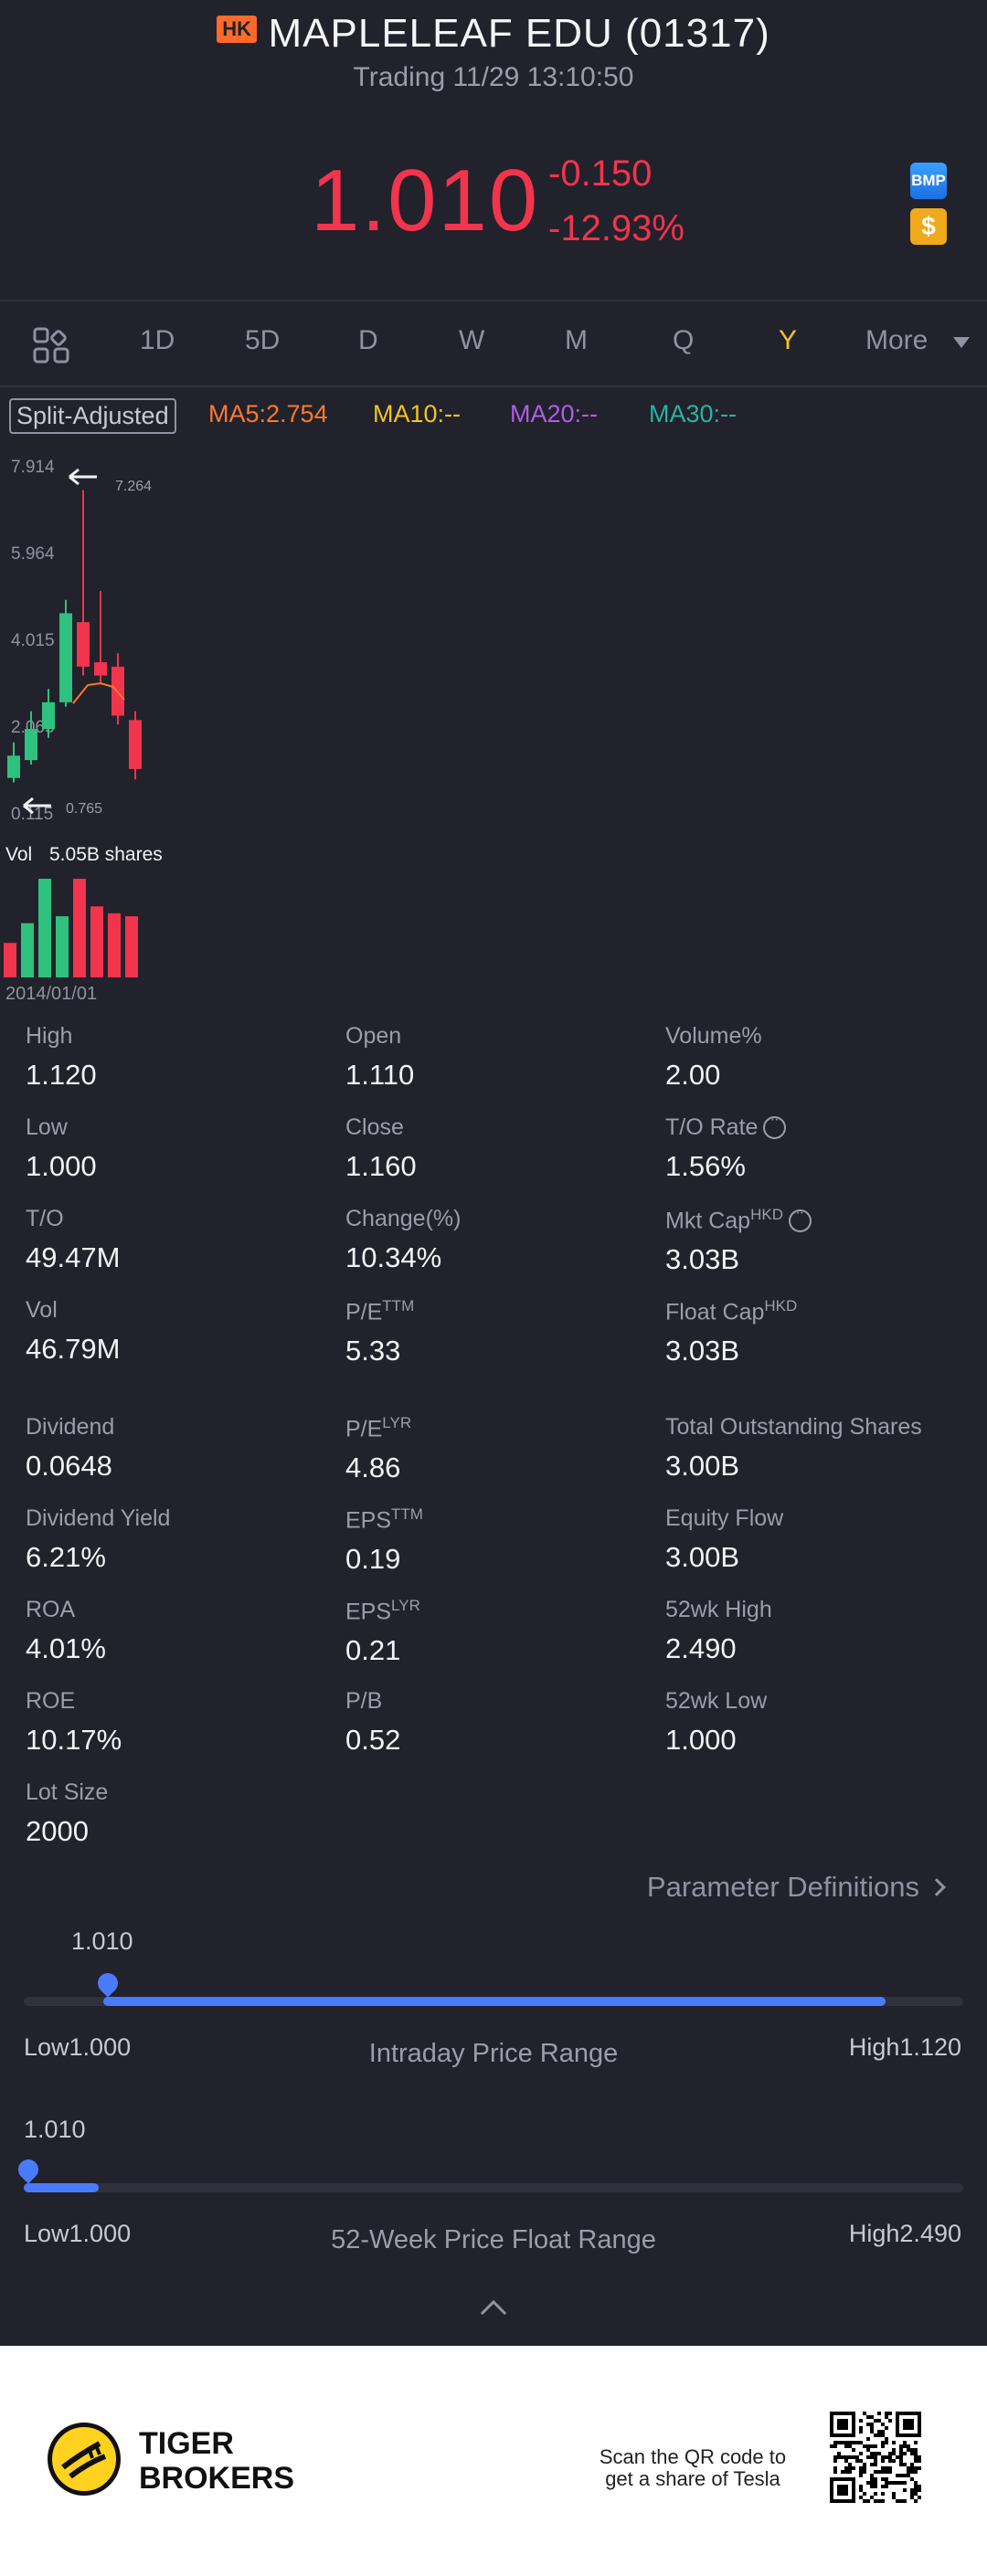  What do you see at coordinates (66, 1631) in the screenshot?
I see `stat-roa: ROA 4.01%` at bounding box center [66, 1631].